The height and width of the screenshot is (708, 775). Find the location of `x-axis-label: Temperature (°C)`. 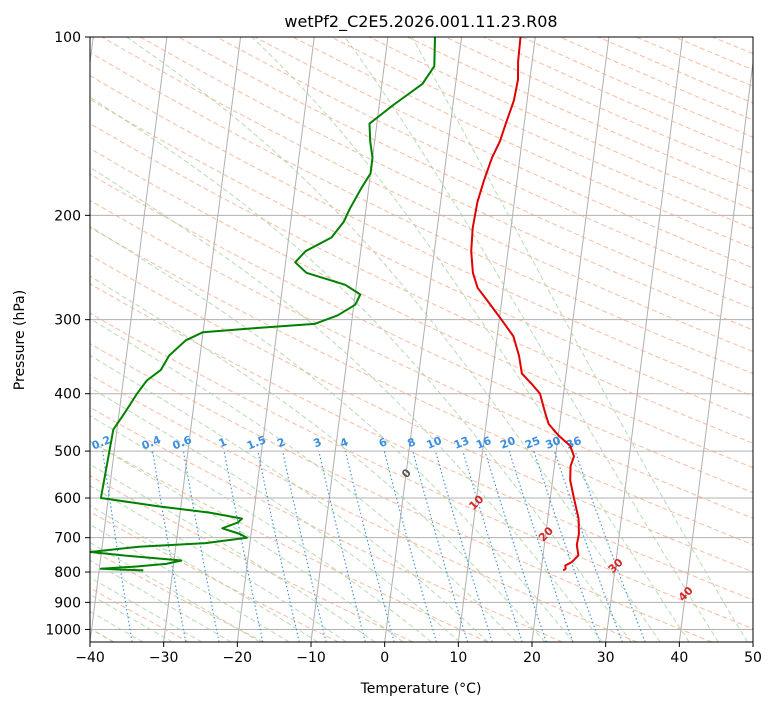

x-axis-label: Temperature (°C) is located at coordinates (421, 689).